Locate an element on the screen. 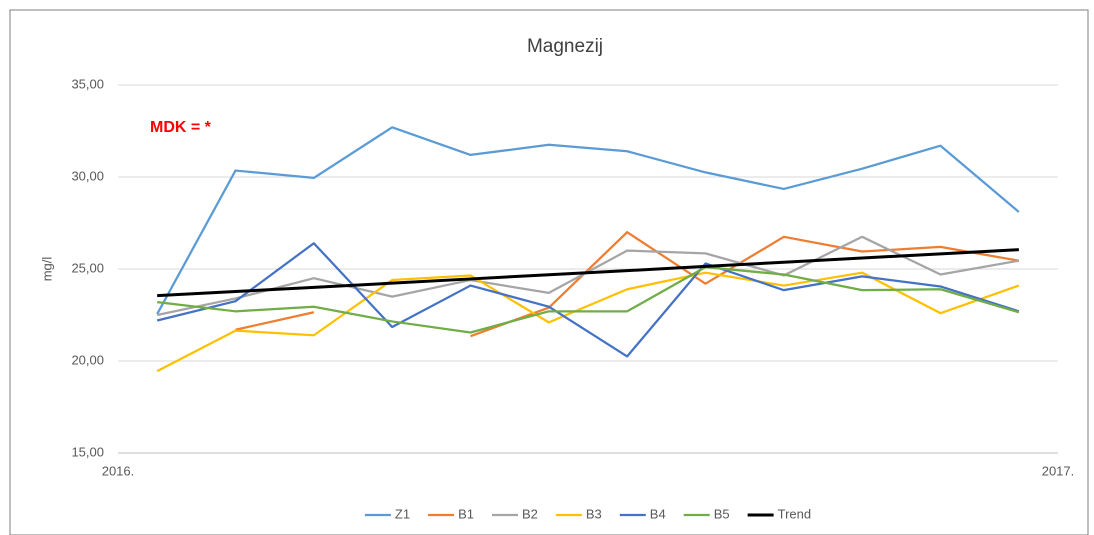  legend-label: Z1 is located at coordinates (402, 513).